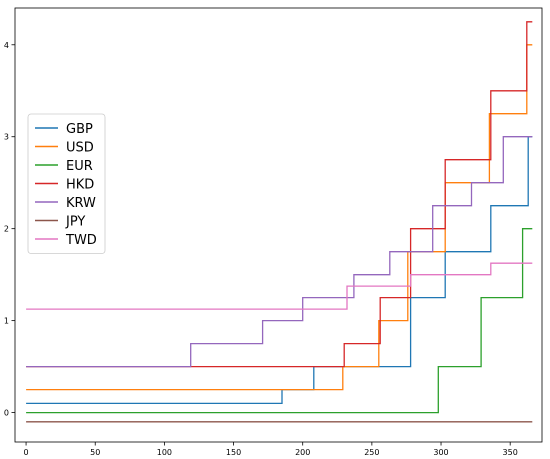 The image size is (550, 459). I want to click on x-tick-label: 50, so click(95, 452).